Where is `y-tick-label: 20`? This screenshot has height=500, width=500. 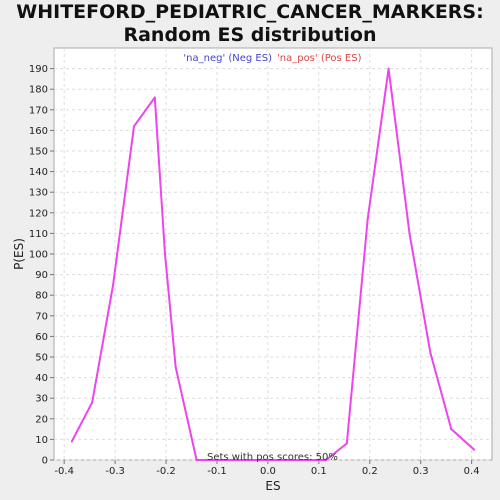 y-tick-label: 20 is located at coordinates (41, 419).